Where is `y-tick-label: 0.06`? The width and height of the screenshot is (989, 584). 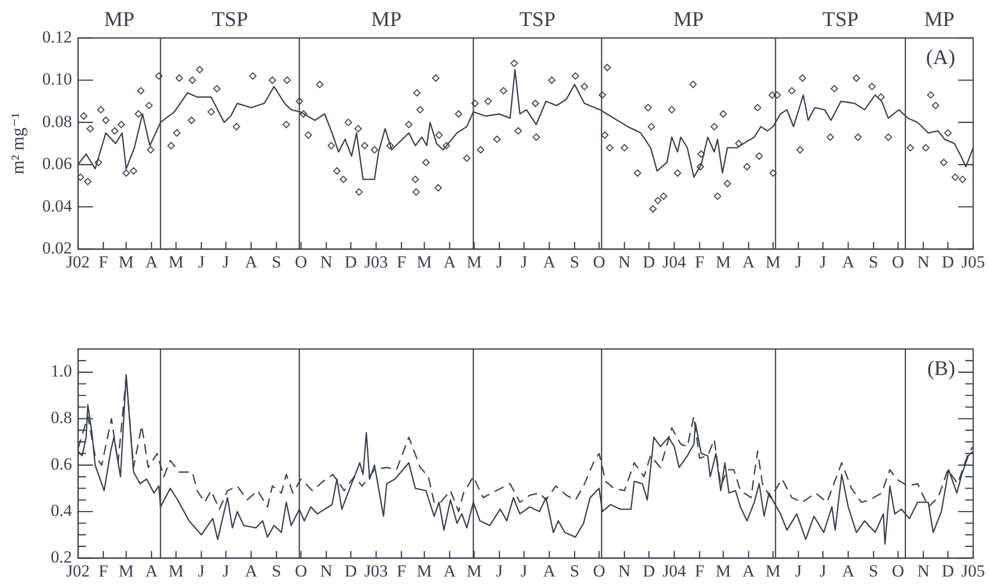
y-tick-label: 0.06 is located at coordinates (57, 164).